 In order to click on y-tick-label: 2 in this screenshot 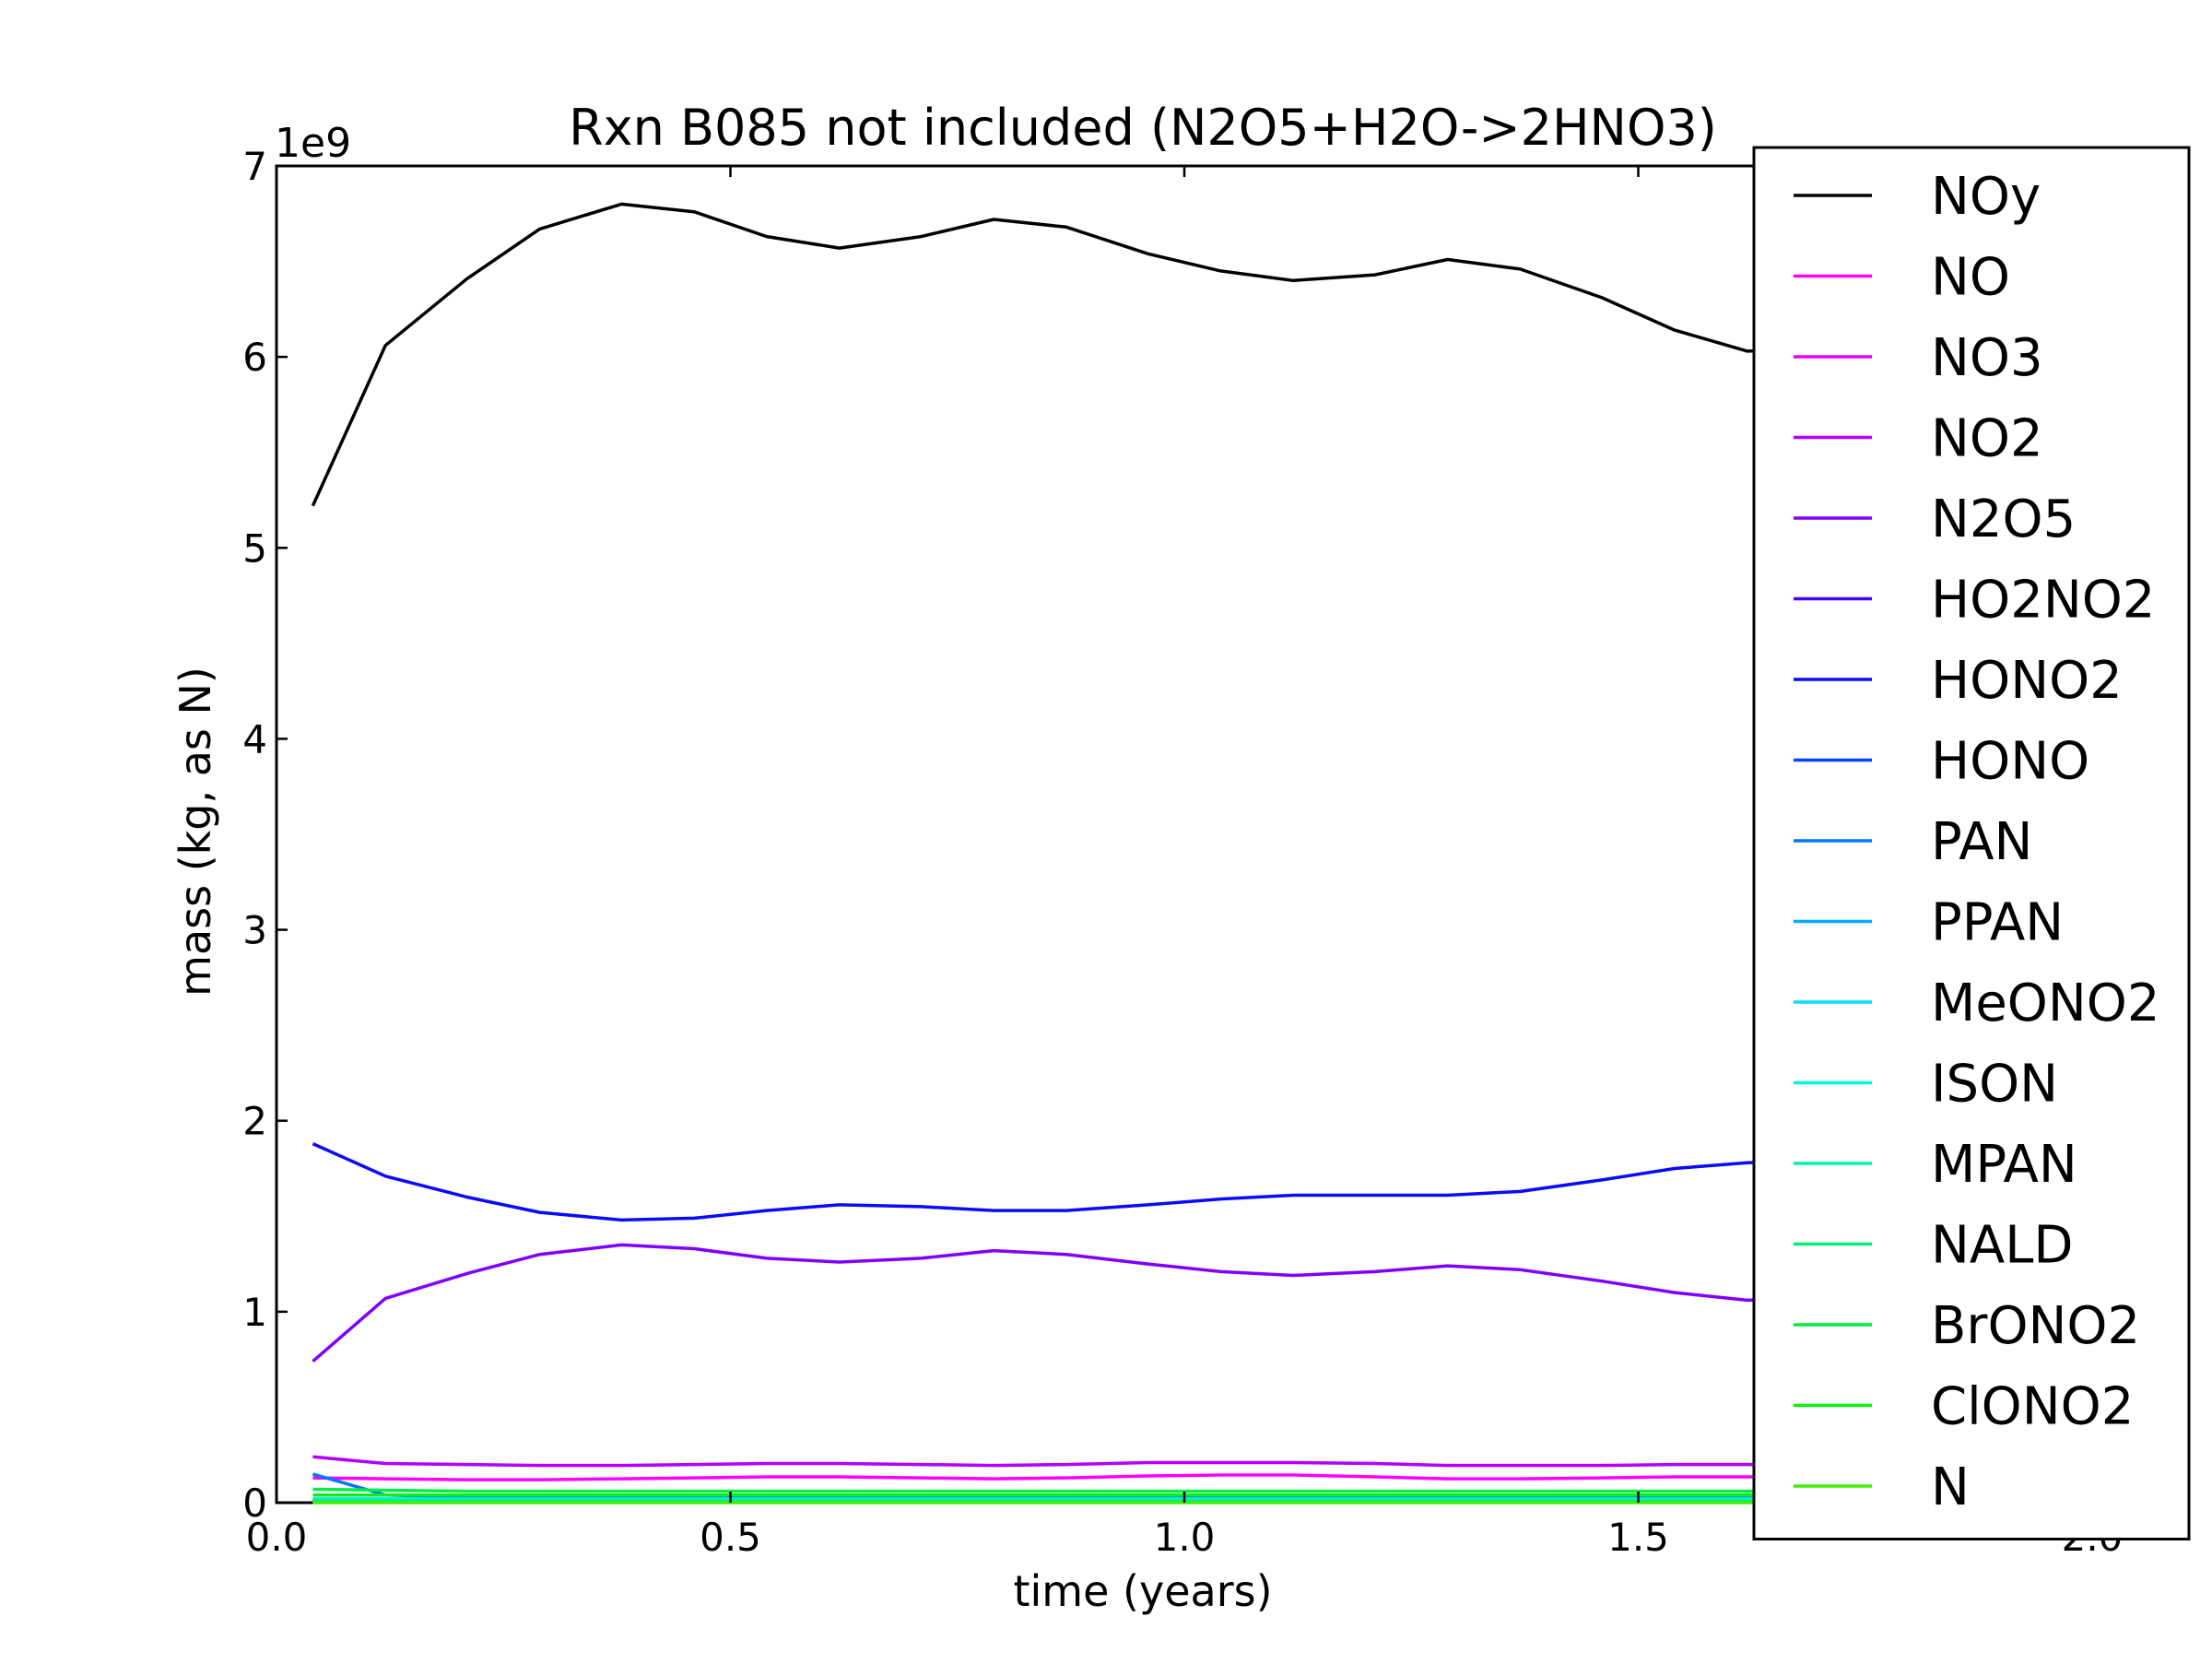, I will do `click(254, 1121)`.